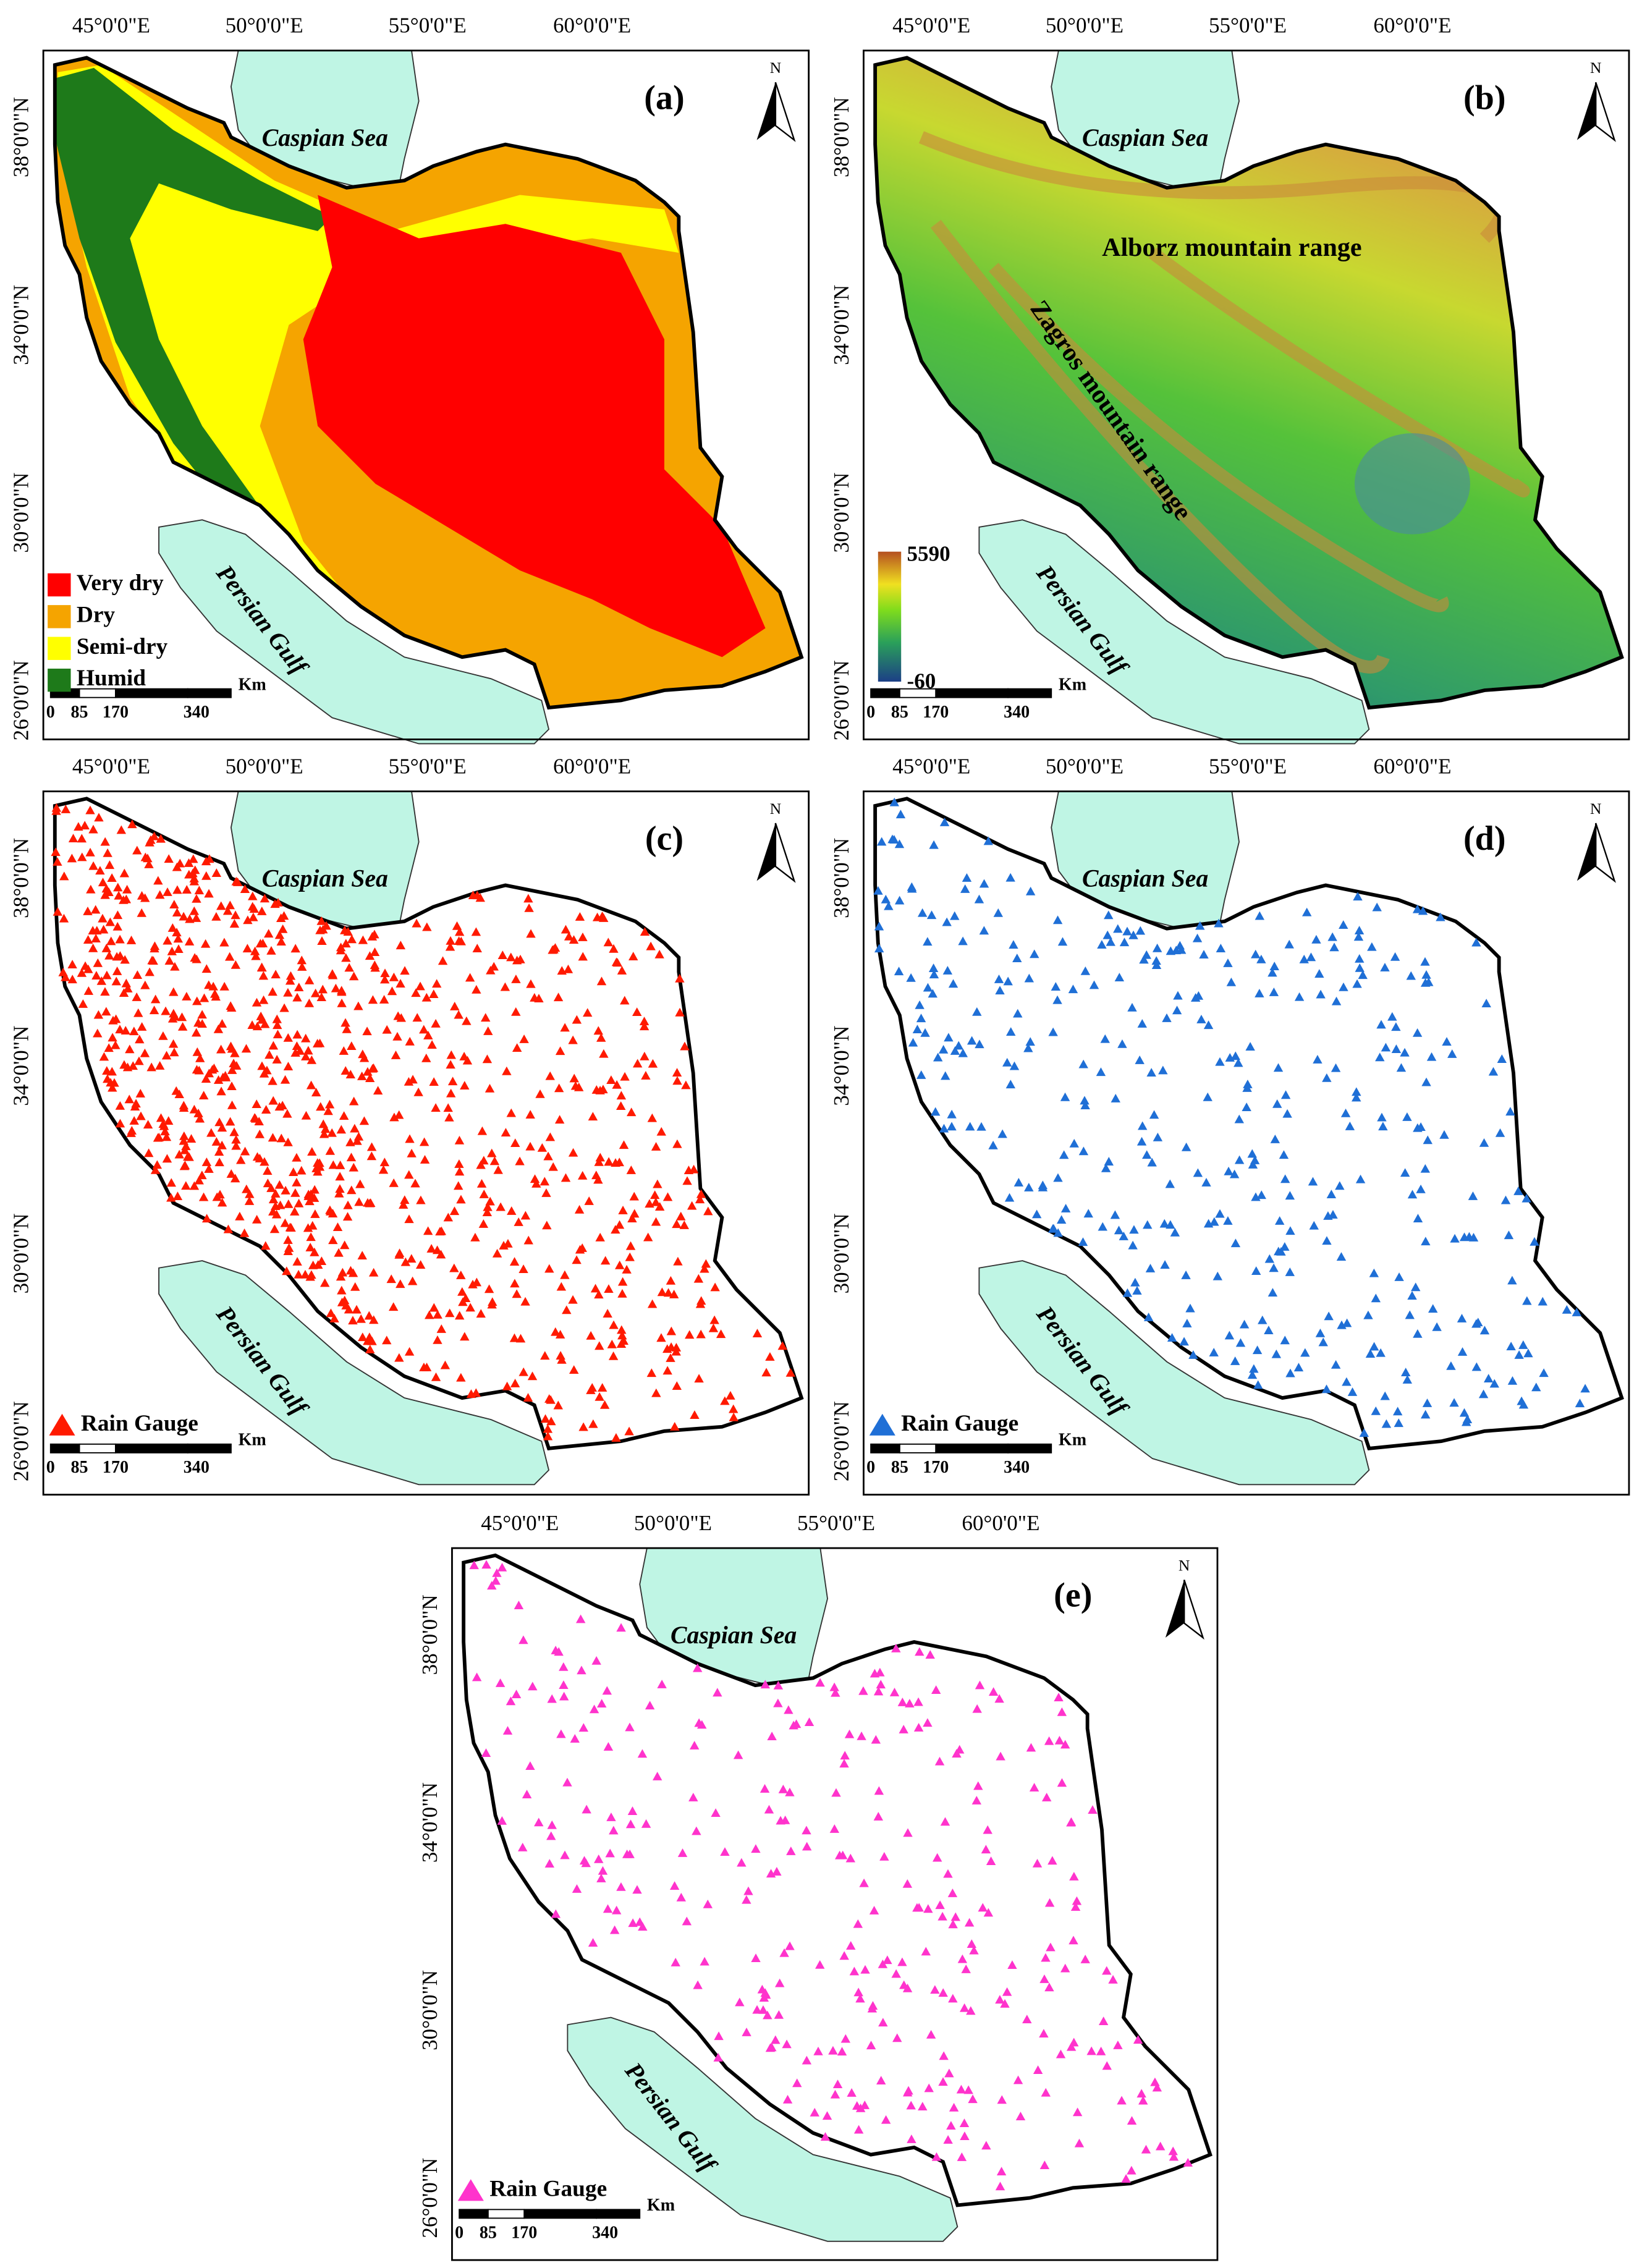  Describe the element at coordinates (21, 878) in the screenshot. I see `latitude-label: 38°0'0"N` at that location.